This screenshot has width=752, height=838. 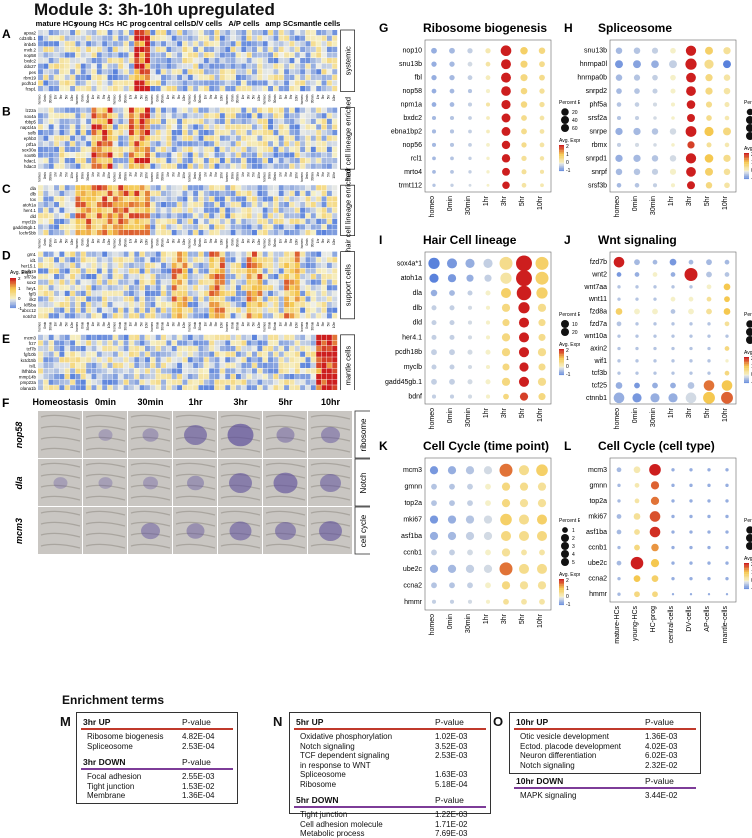 What do you see at coordinates (30, 205) in the screenshot?
I see `heatmap-gene-label: atoh1a` at bounding box center [30, 205].